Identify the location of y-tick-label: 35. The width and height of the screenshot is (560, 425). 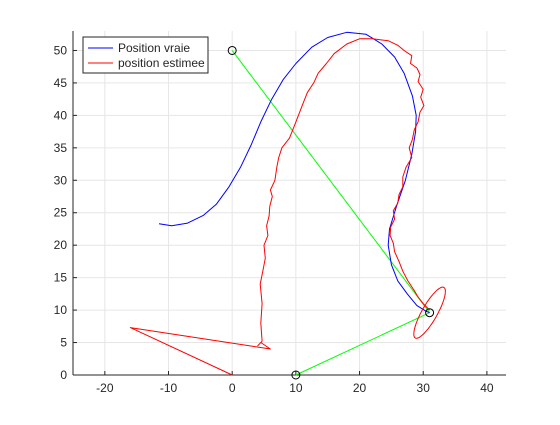
(61, 148).